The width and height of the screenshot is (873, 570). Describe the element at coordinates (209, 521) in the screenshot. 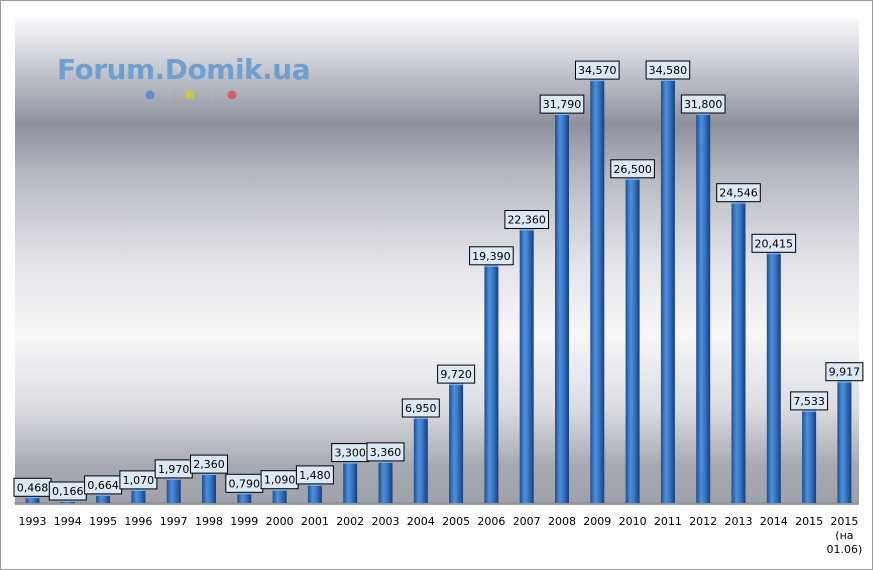

I see `x-tick-label: 1998` at that location.